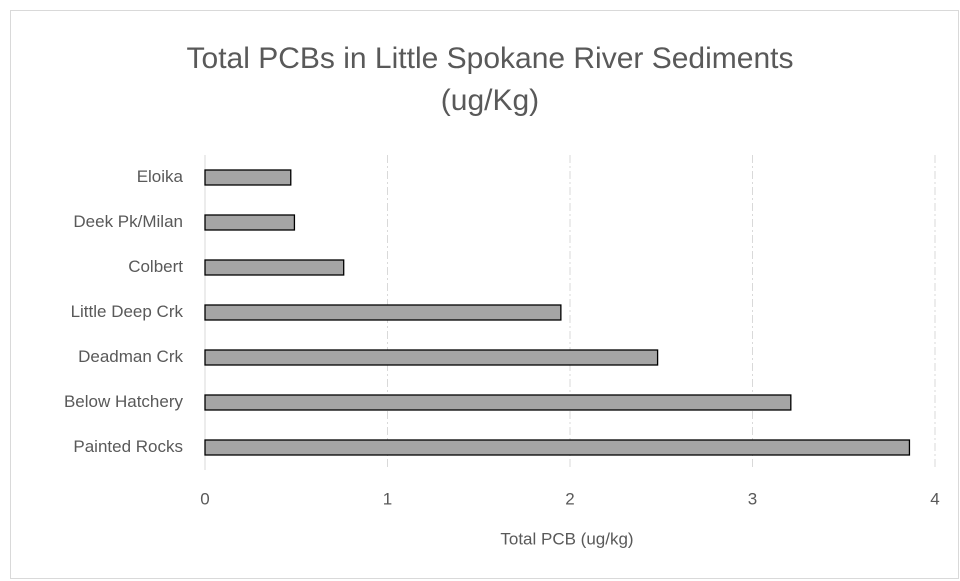  I want to click on y-tick-label: Deadman Crk, so click(130, 356).